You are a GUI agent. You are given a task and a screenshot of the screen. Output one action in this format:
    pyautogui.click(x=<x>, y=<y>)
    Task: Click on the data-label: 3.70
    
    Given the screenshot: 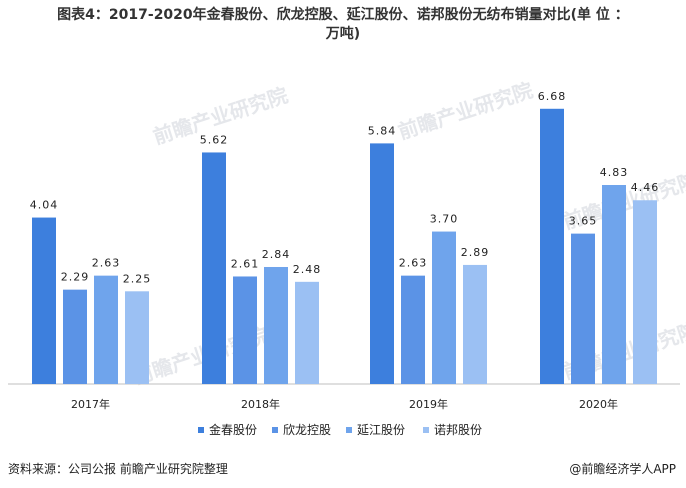 What is the action you would take?
    pyautogui.click(x=444, y=219)
    